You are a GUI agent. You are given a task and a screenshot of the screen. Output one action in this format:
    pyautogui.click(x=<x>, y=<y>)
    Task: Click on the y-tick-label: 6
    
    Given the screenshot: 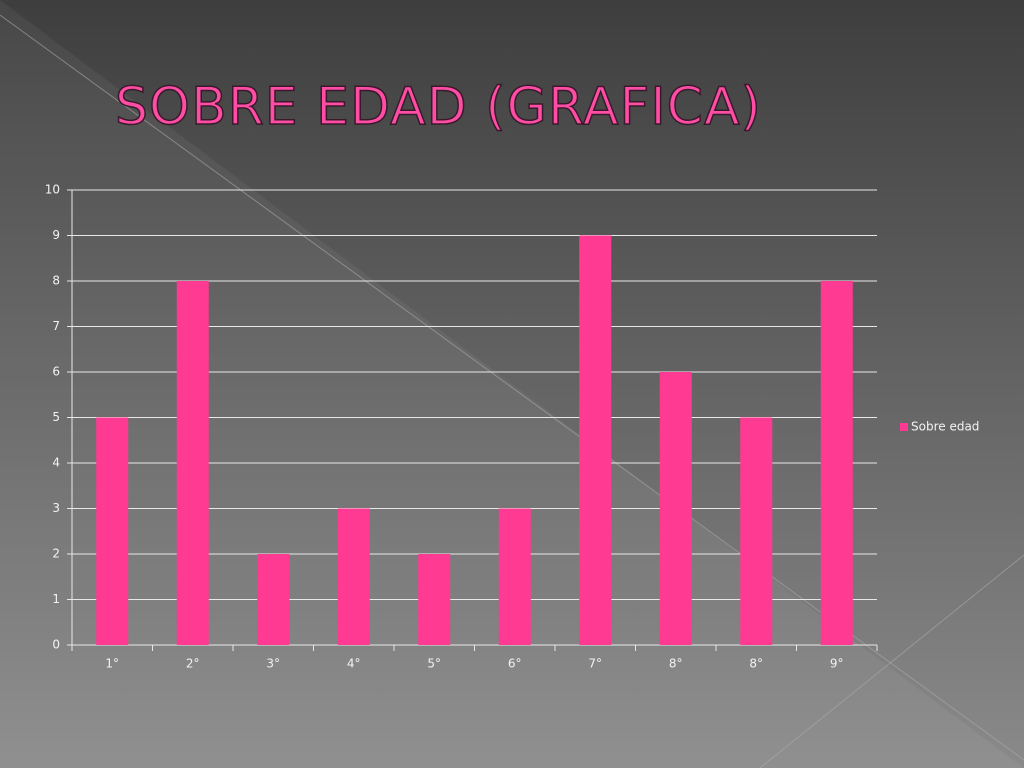 What is the action you would take?
    pyautogui.click(x=56, y=372)
    